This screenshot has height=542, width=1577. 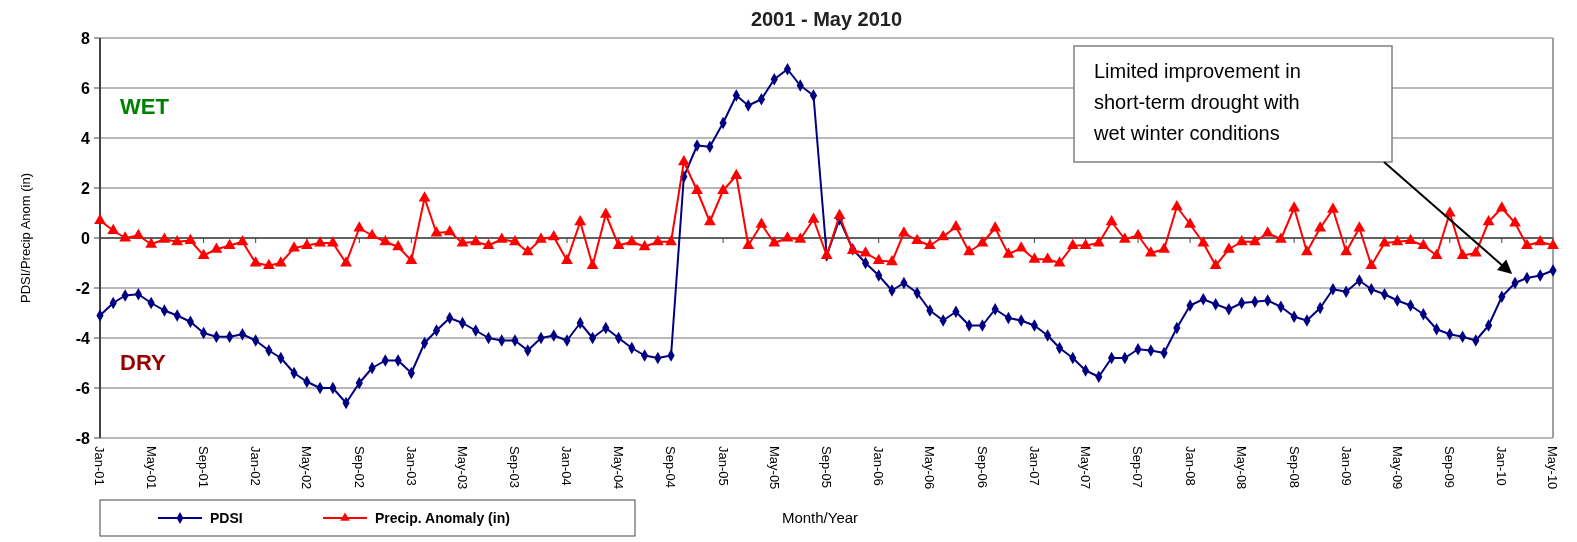 I want to click on y-tick-label: -2, so click(x=83, y=288).